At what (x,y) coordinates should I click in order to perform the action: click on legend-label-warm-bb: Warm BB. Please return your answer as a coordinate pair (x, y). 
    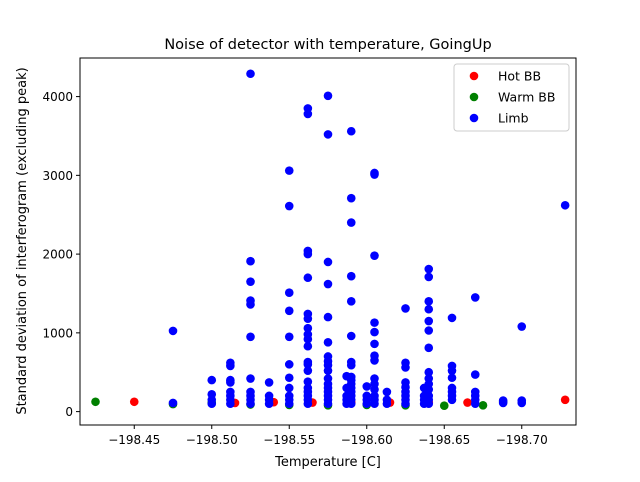
    Looking at the image, I should click on (526, 97).